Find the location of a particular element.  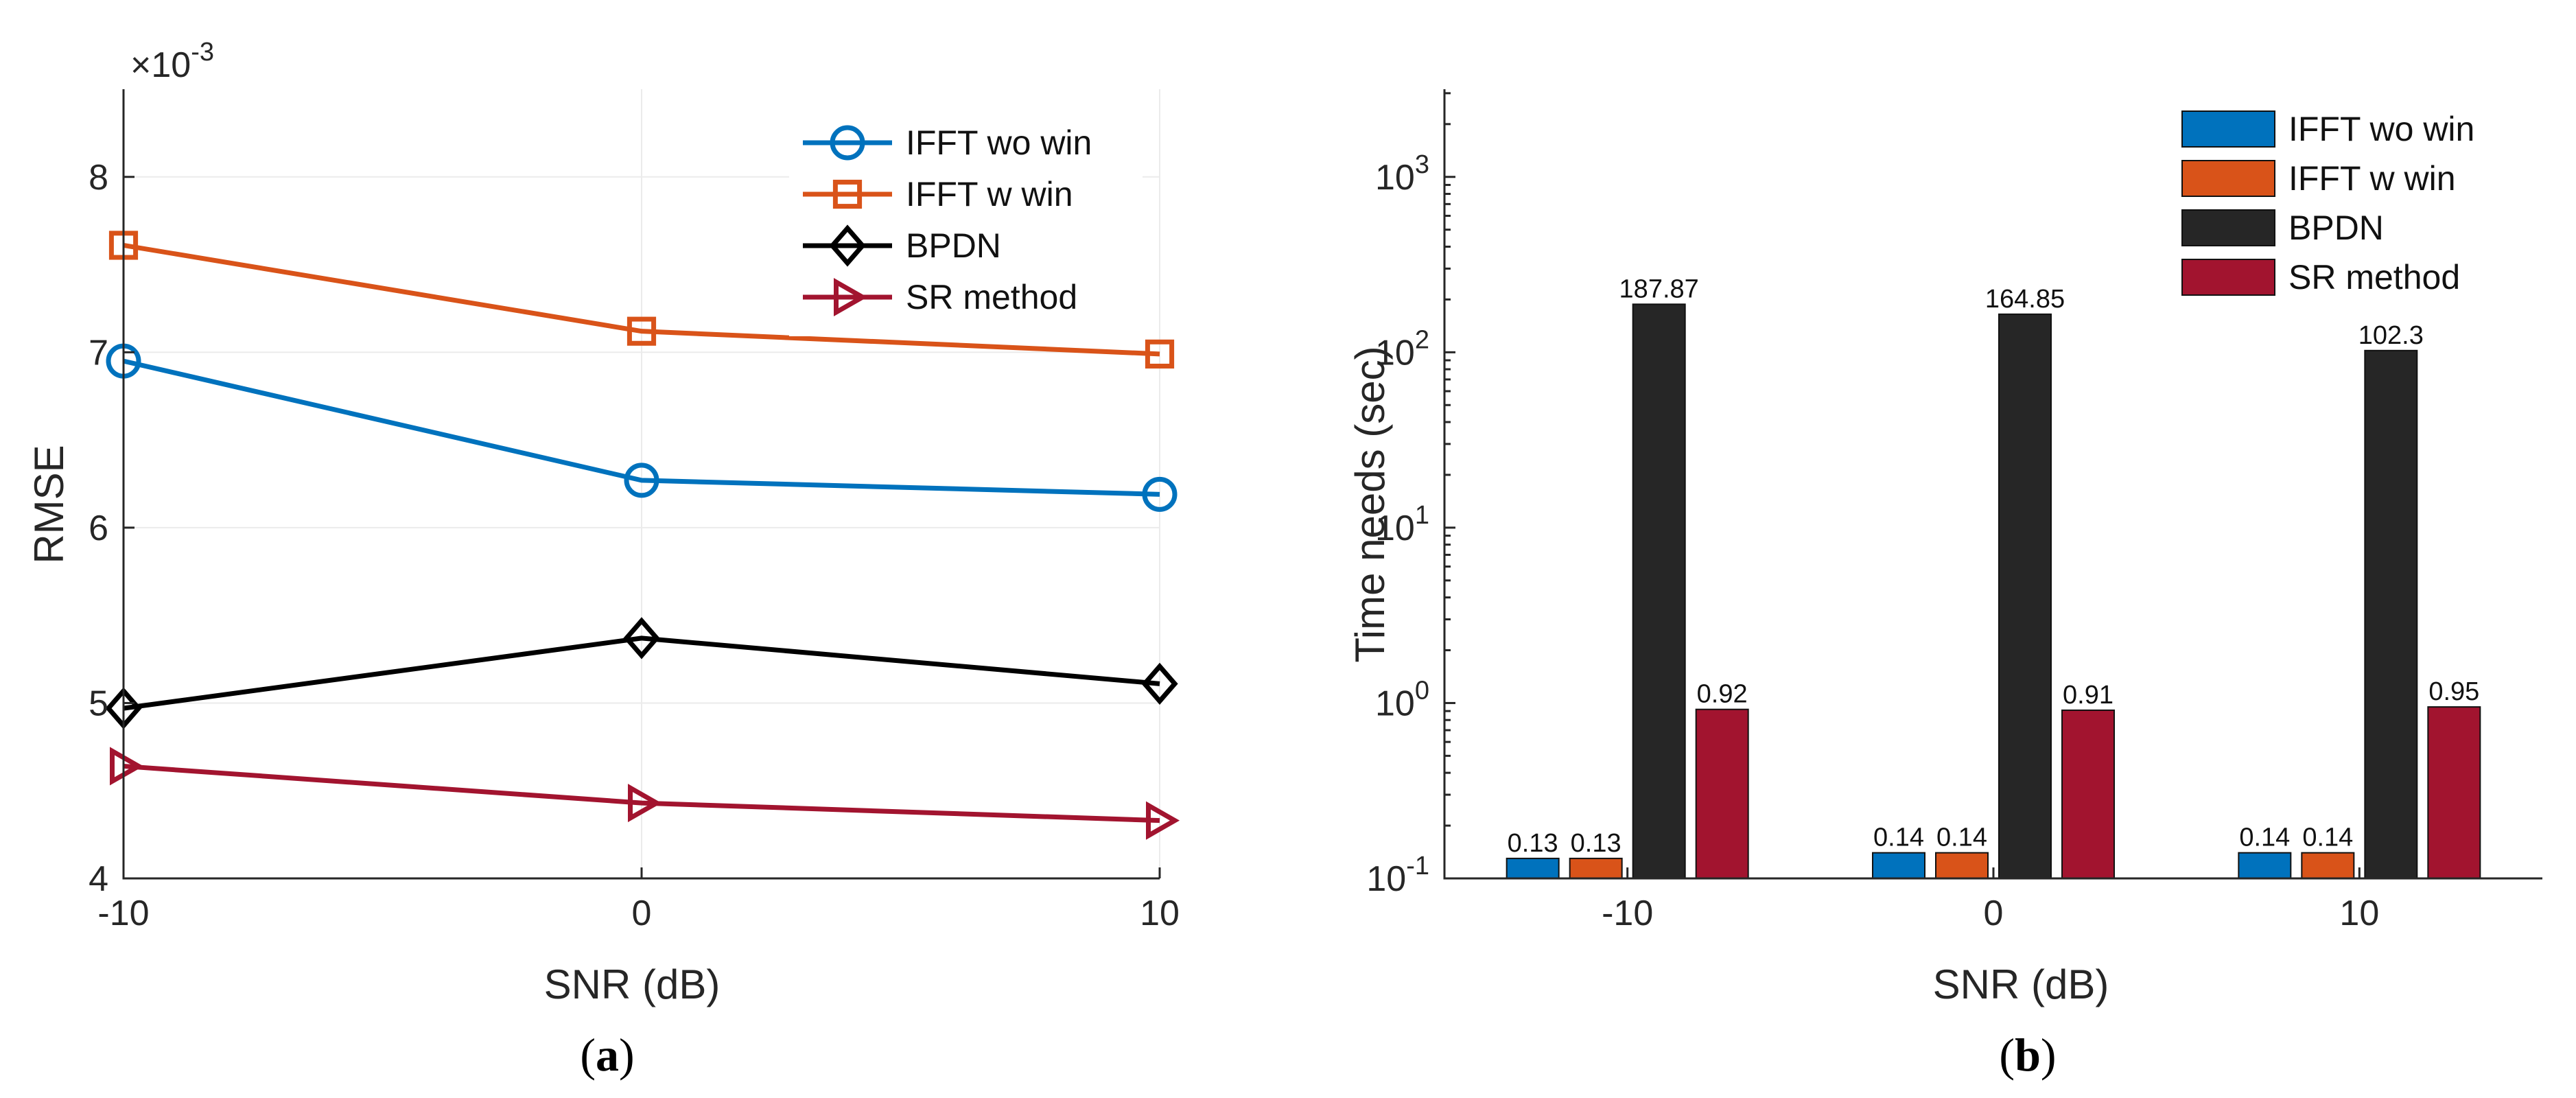

b-xtick-label-10: 10 is located at coordinates (2359, 913).